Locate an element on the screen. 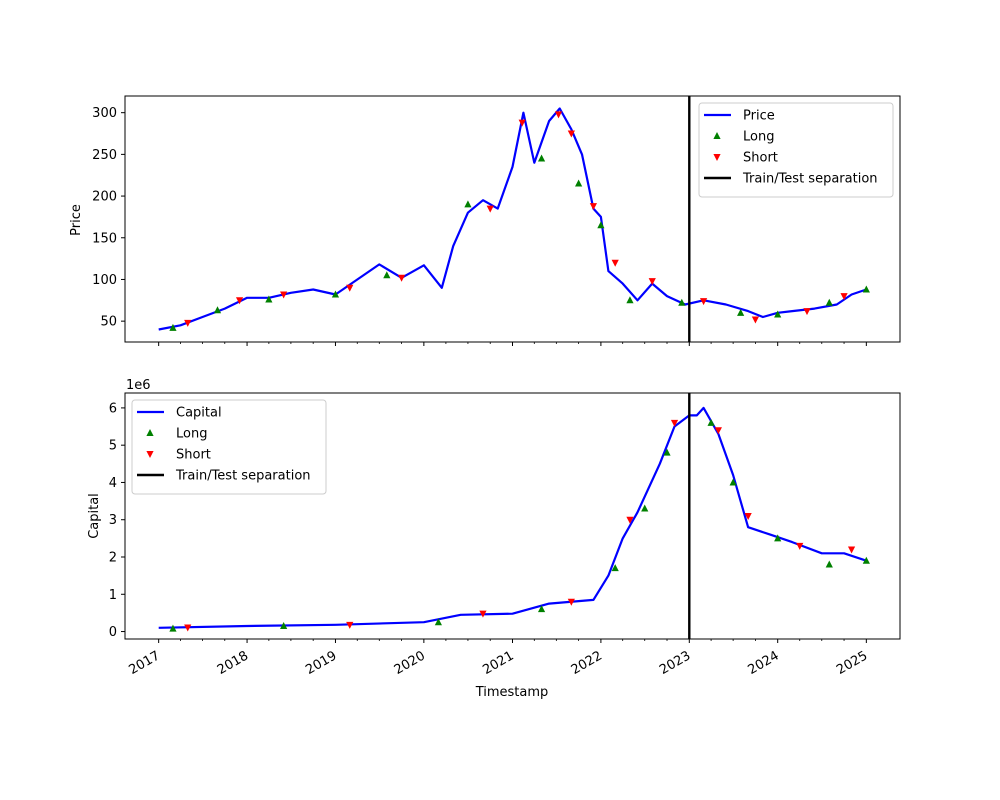 Image resolution: width=1000 pixels, height=800 pixels. capital-legend-entry: Long is located at coordinates (191, 434).